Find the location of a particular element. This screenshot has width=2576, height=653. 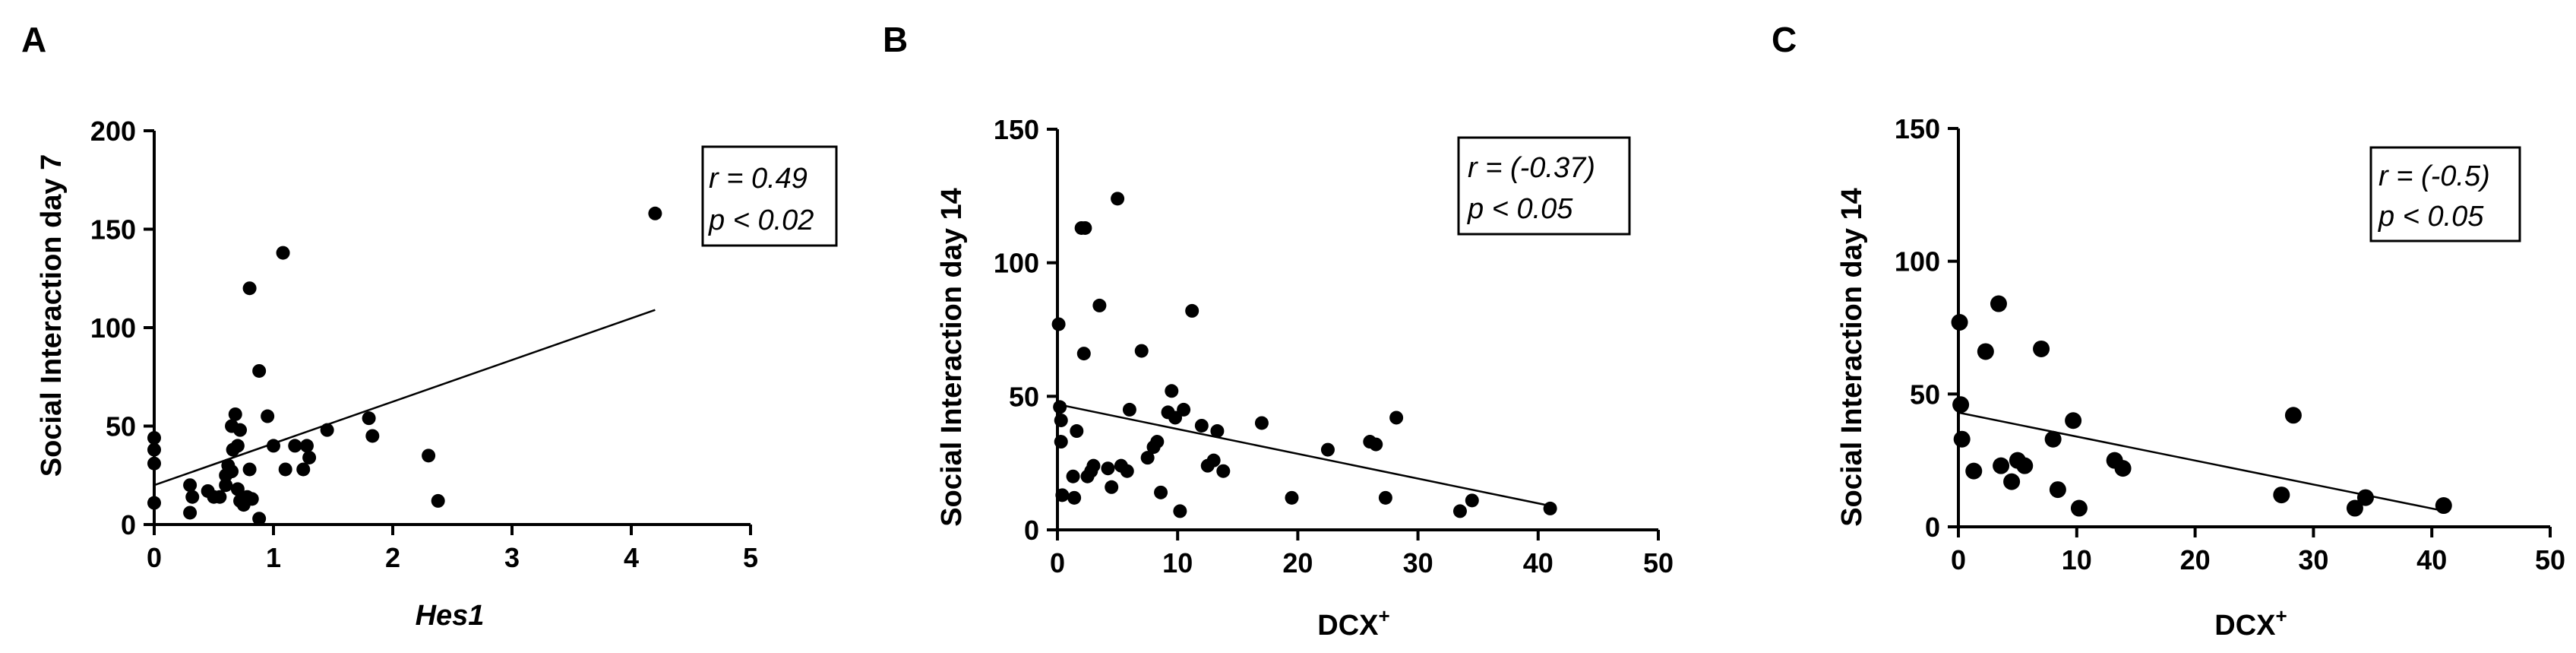

x-tick-label: 3 is located at coordinates (512, 557).